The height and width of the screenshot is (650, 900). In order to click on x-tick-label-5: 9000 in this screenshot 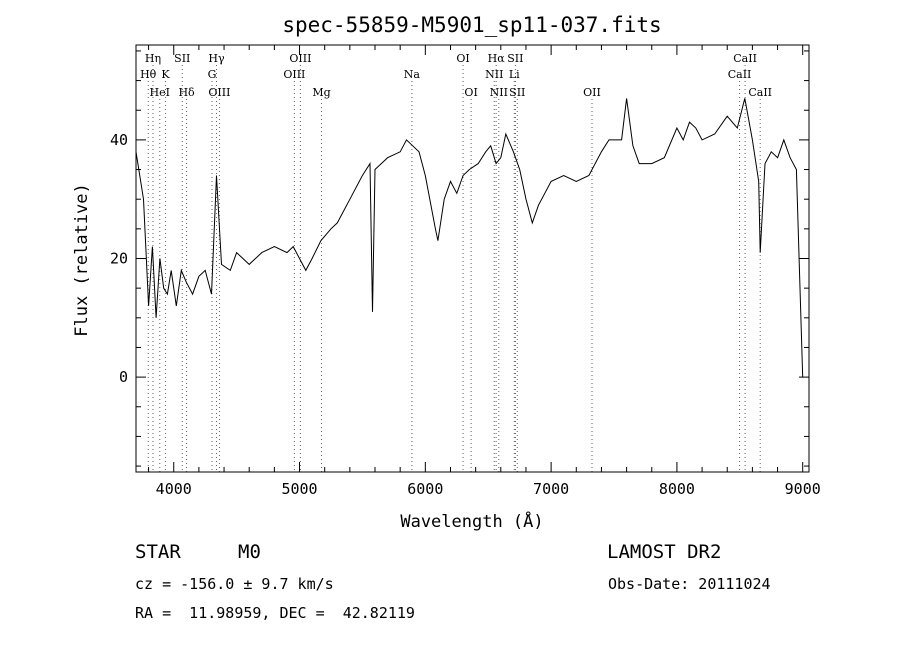, I will do `click(803, 489)`.